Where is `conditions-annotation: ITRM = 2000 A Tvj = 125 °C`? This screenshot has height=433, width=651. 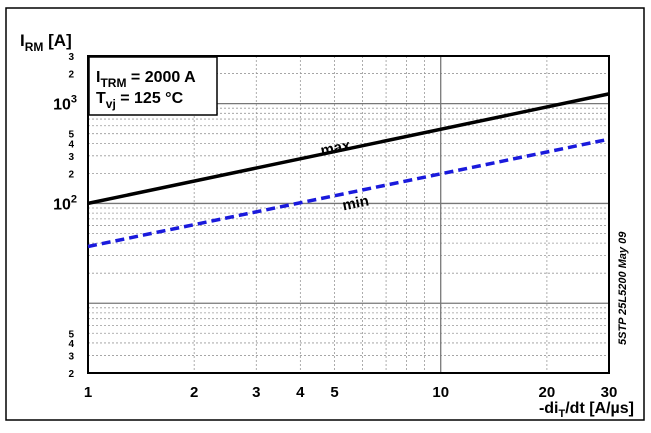
conditions-annotation: ITRM = 2000 A Tvj = 125 °C is located at coordinates (153, 86).